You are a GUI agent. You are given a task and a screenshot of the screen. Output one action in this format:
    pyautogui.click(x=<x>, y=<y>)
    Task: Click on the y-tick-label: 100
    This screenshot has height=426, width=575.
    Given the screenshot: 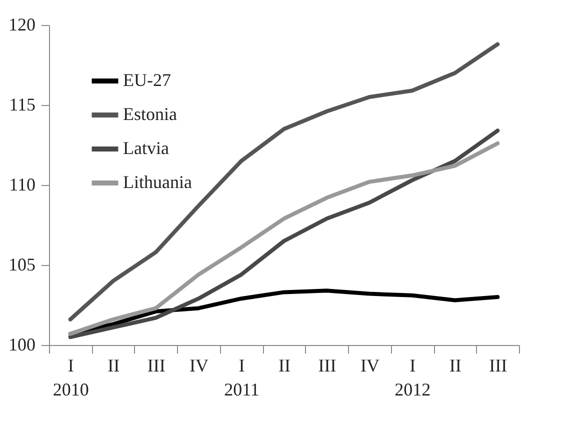 What is the action you would take?
    pyautogui.click(x=22, y=344)
    